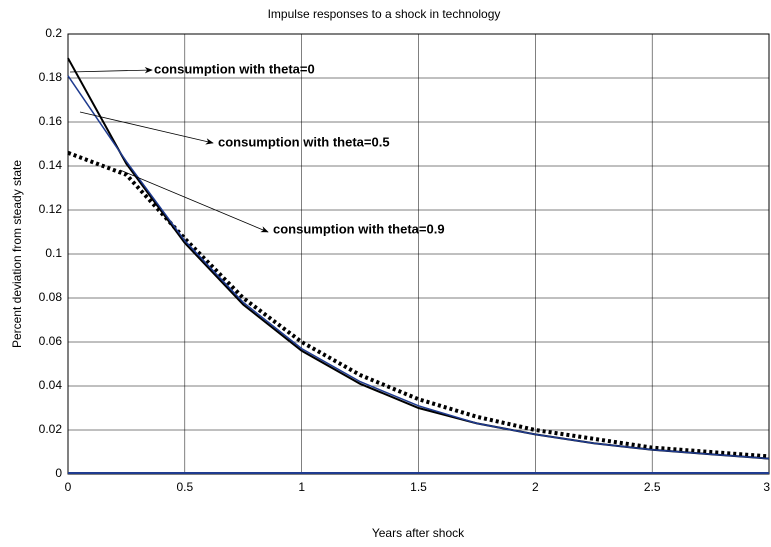  I want to click on y-axis-label: Percent deviation from steady state, so click(17, 254).